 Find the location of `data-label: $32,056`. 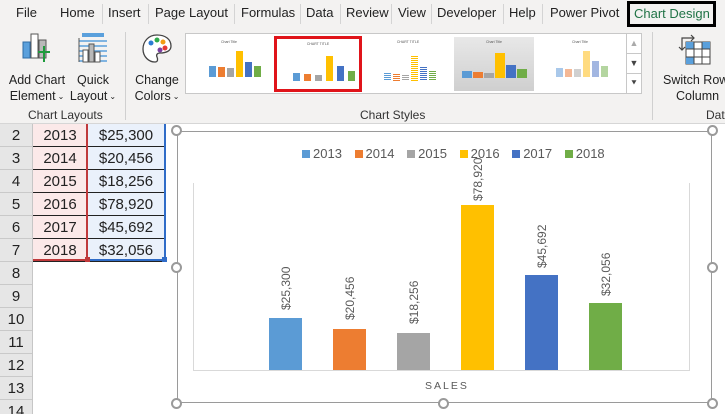

data-label: $32,056 is located at coordinates (606, 274).